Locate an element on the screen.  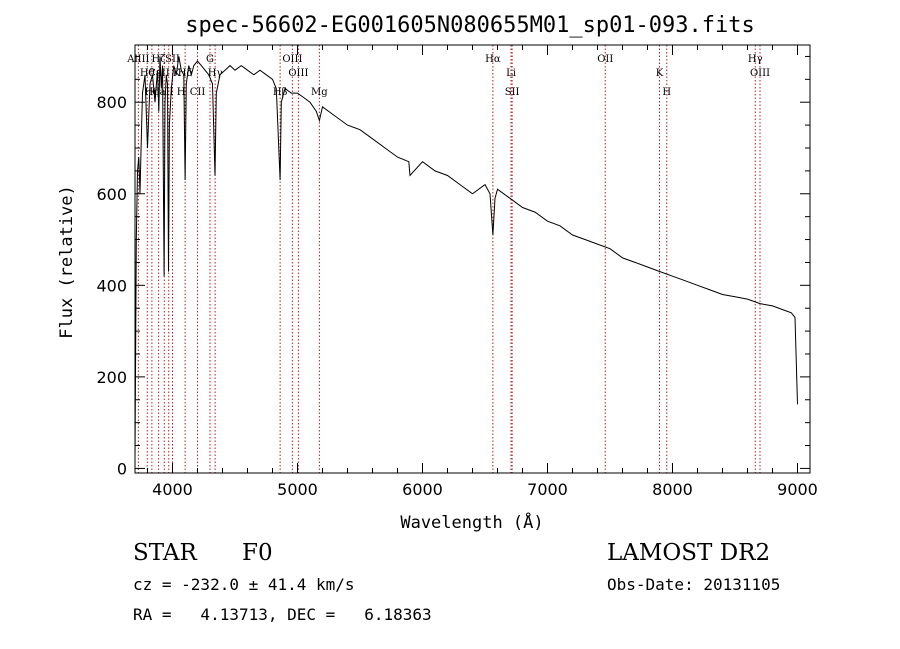
line-label: Hθ is located at coordinates (147, 73).